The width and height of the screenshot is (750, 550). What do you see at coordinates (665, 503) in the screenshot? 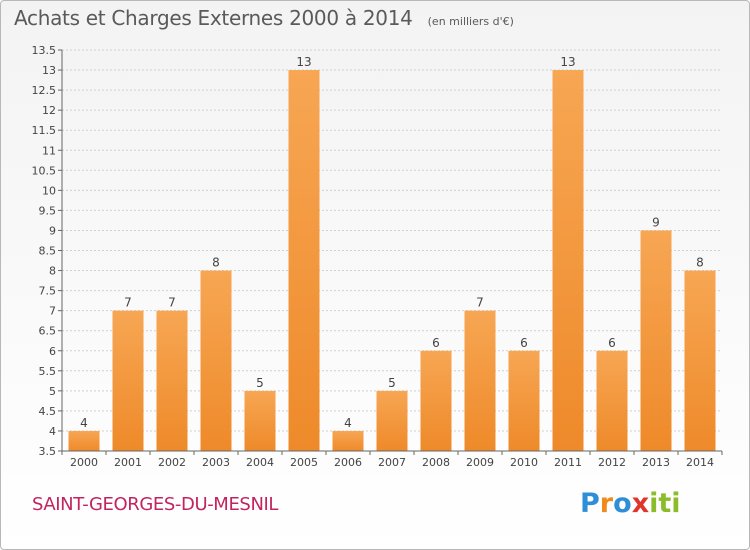
I see `brand-letter: t` at bounding box center [665, 503].